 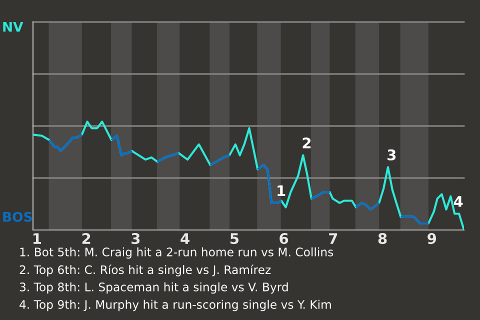 I want to click on x-tick-label: 9, so click(x=432, y=238).